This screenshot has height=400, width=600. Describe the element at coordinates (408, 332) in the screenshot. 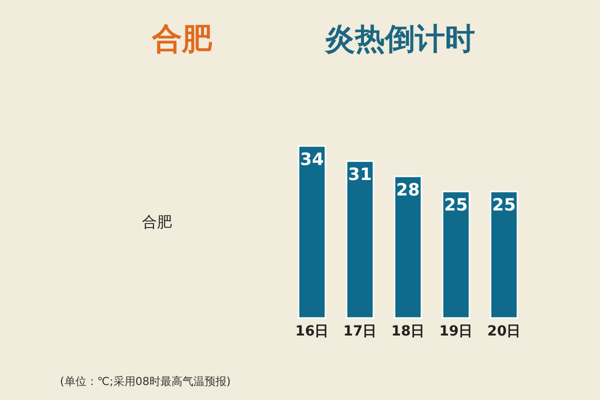

I see `x-tick-label: 18日` at that location.